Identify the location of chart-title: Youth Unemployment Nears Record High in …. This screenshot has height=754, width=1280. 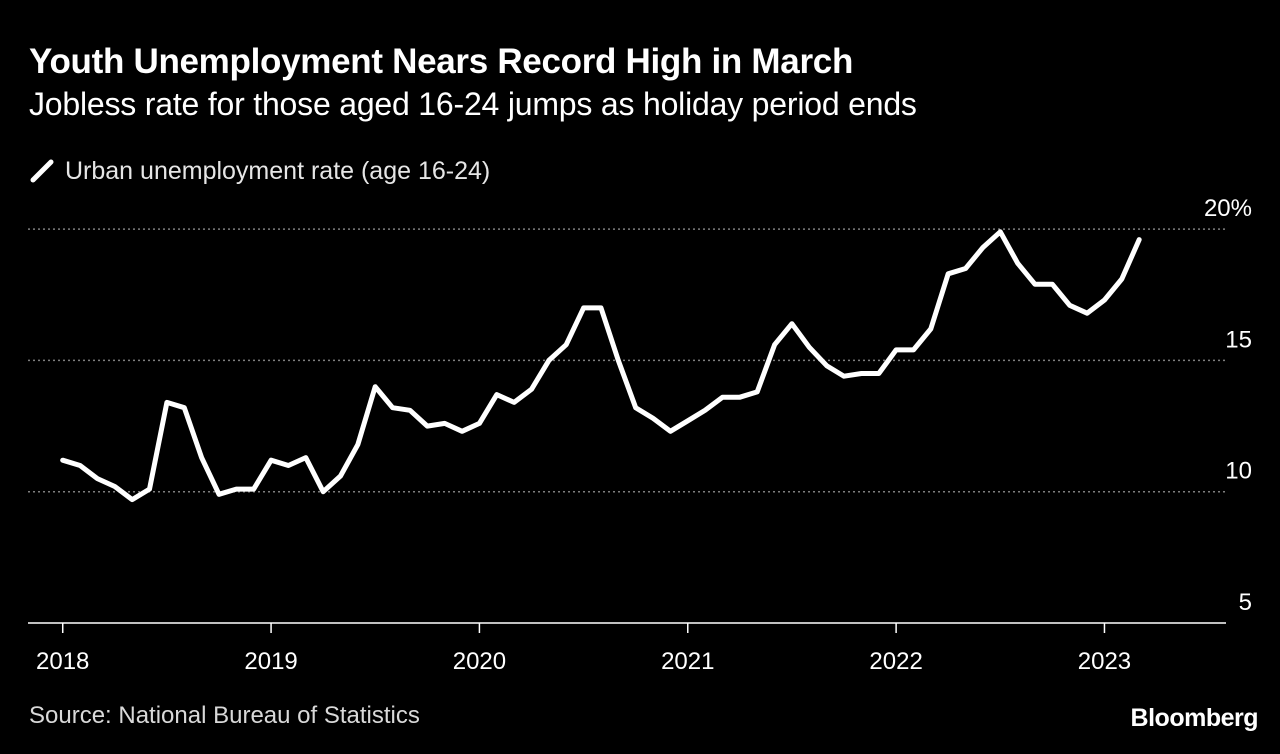
(441, 61).